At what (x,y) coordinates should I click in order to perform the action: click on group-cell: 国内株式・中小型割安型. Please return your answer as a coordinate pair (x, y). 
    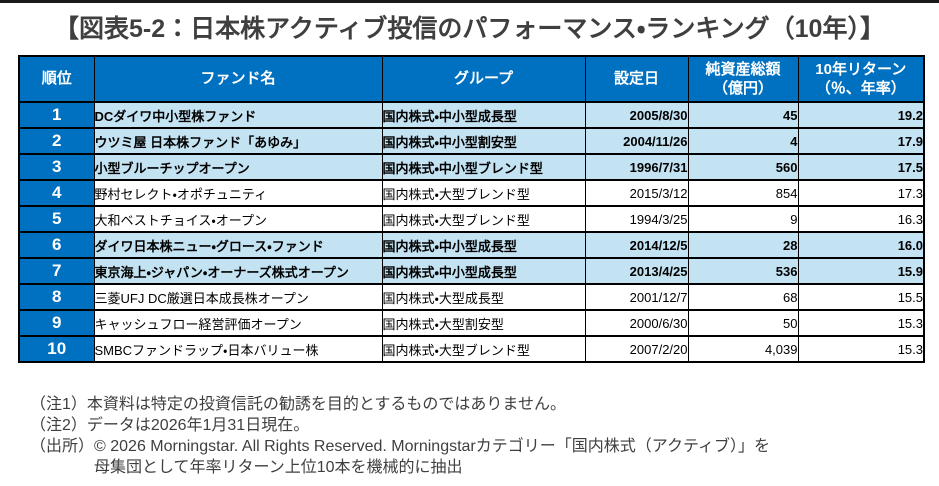
    Looking at the image, I should click on (483, 141).